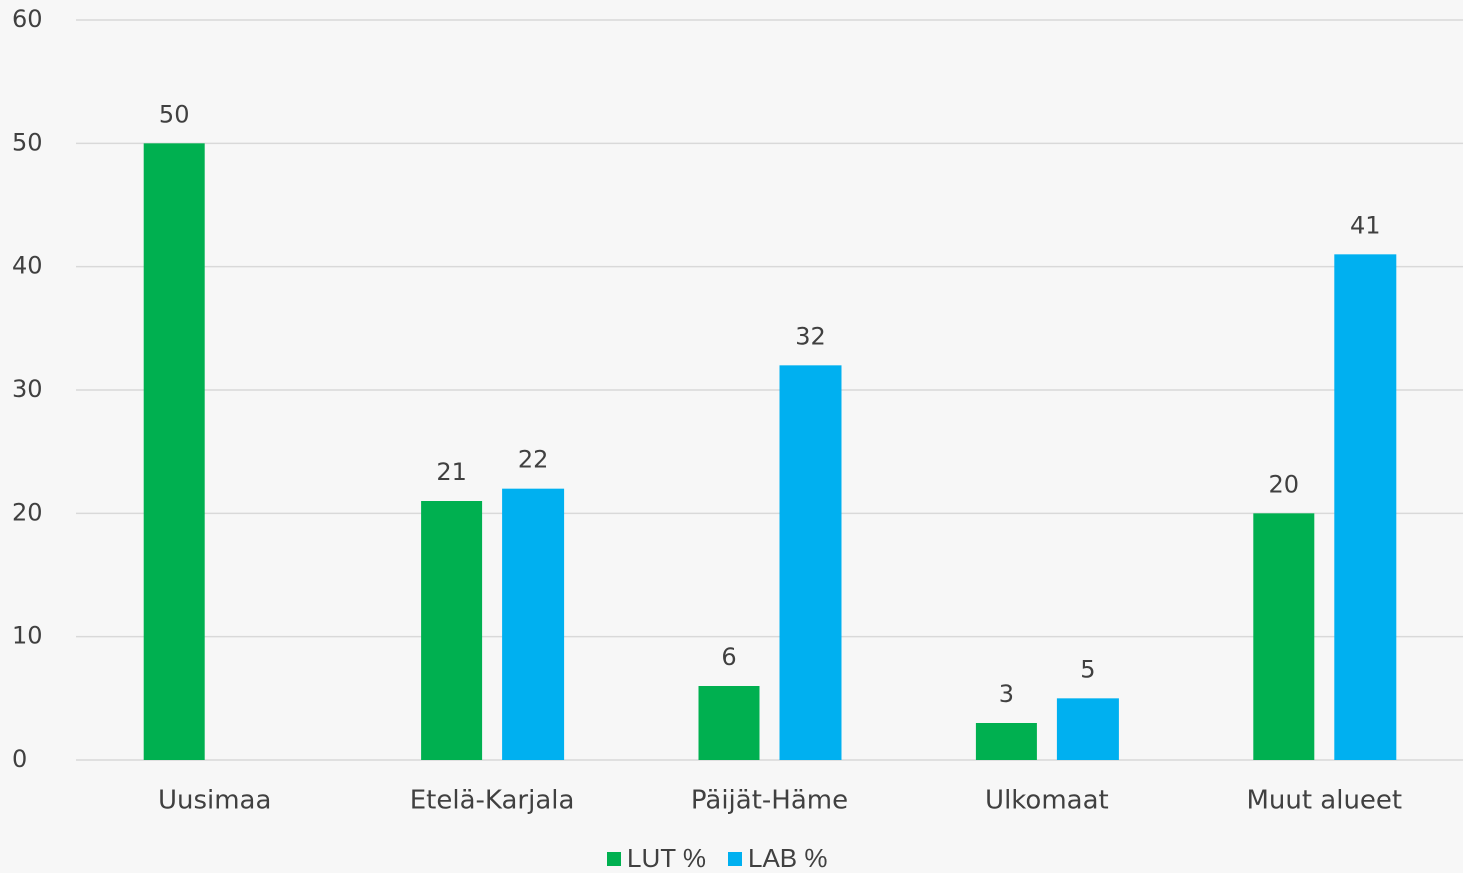  Describe the element at coordinates (27, 512) in the screenshot. I see `y-tick-label: 20` at that location.